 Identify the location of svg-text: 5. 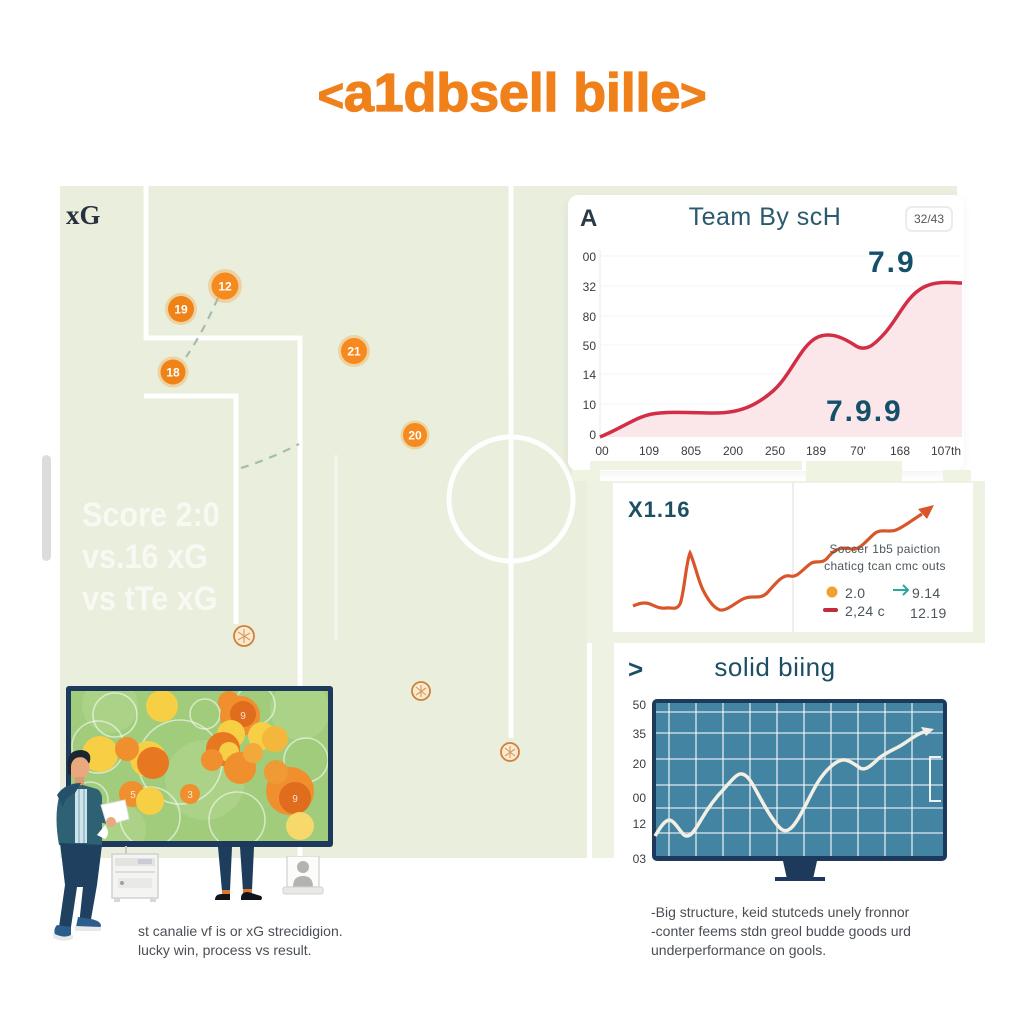
(133, 795).